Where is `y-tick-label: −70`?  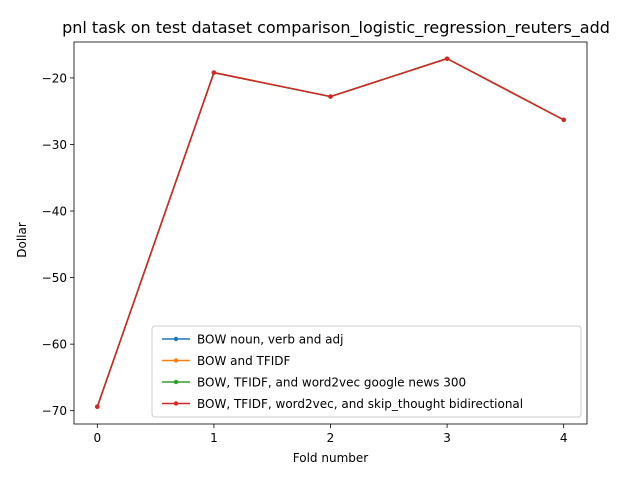
y-tick-label: −70 is located at coordinates (54, 411).